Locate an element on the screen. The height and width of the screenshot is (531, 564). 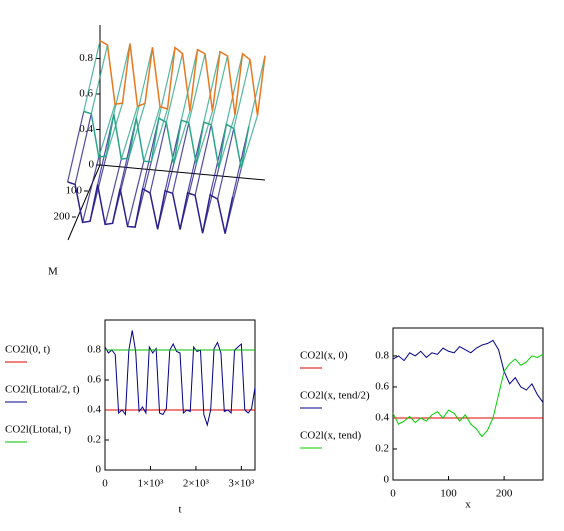
depth-tick-label: 0 is located at coordinates (92, 165).